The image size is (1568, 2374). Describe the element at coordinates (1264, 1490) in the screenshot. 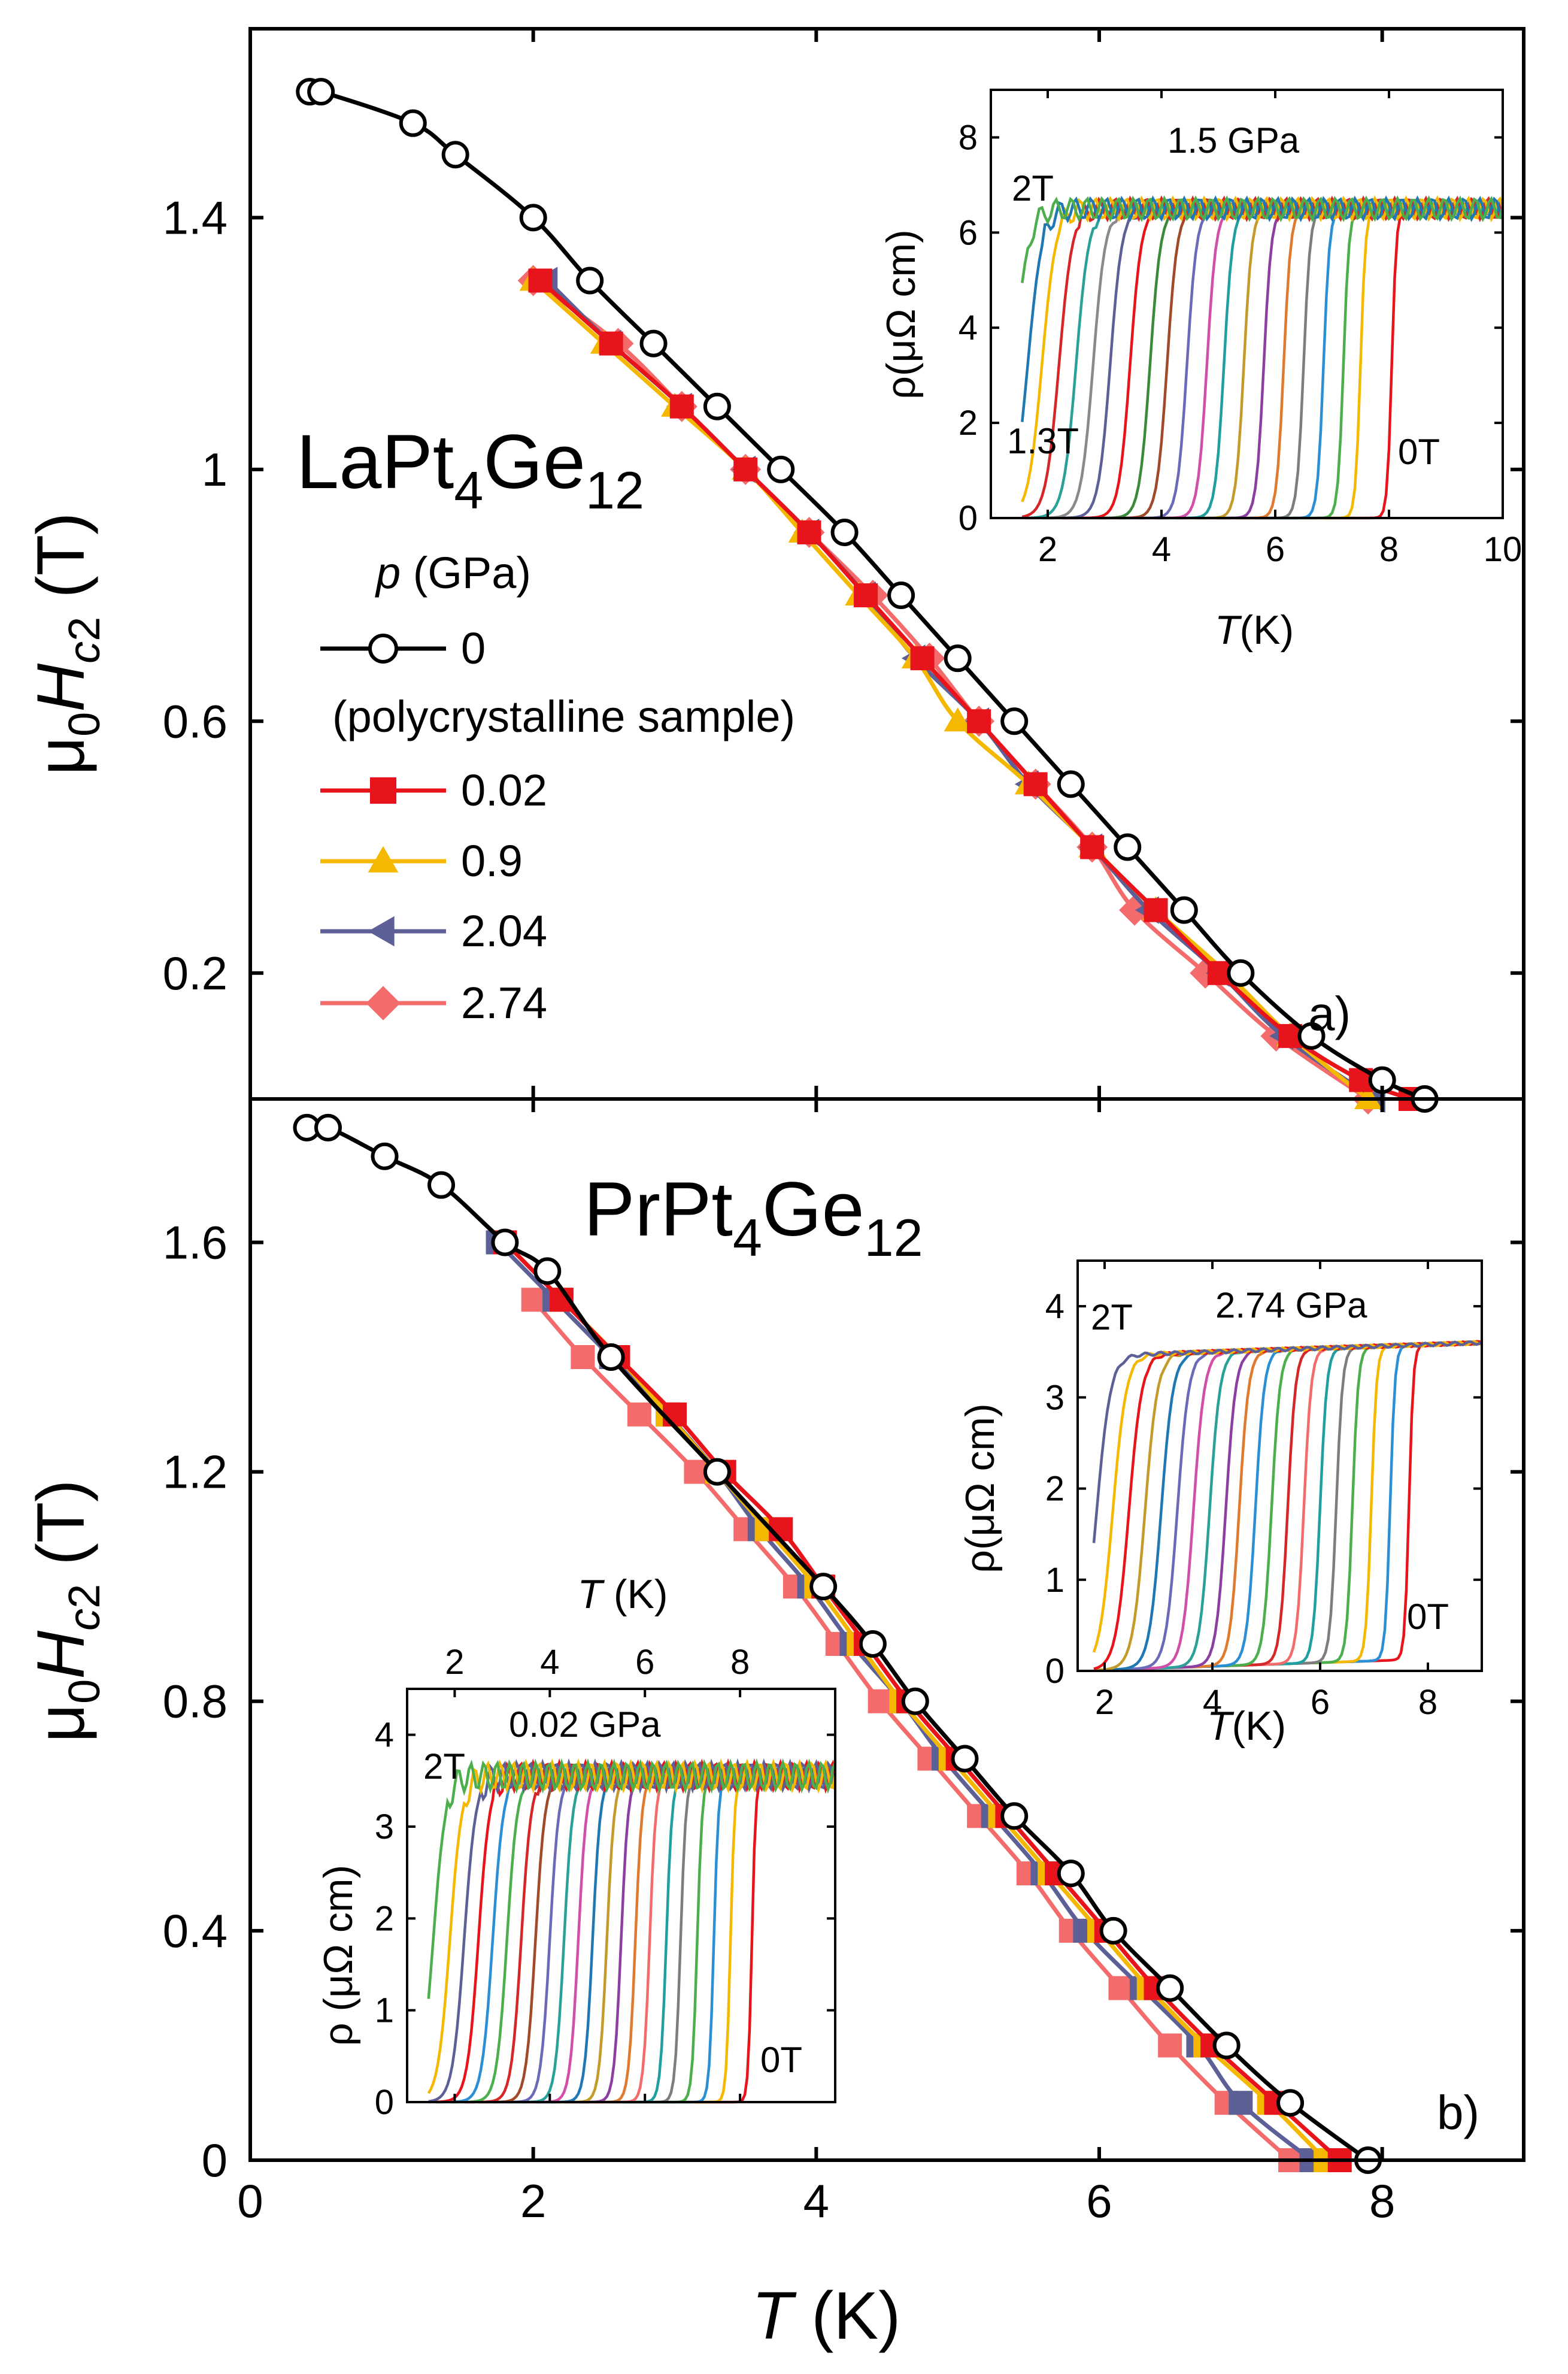

I see `panel-b-inset1-axes: 2 4 6 8 0 1 2 3 4` at that location.